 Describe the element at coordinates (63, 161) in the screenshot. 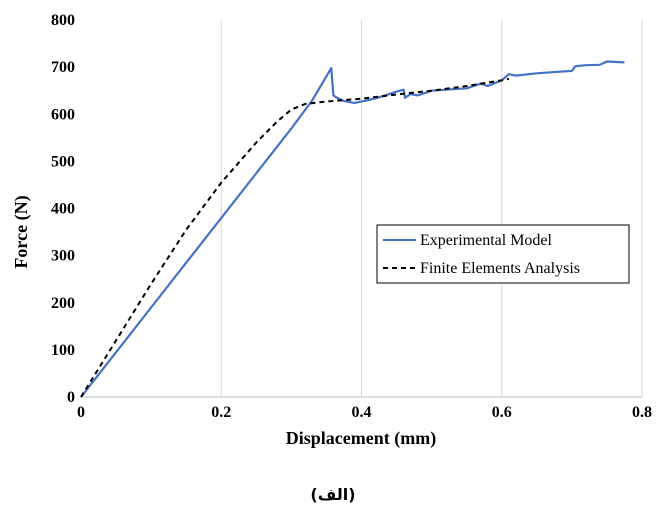

I see `y-tick-label: 500` at that location.